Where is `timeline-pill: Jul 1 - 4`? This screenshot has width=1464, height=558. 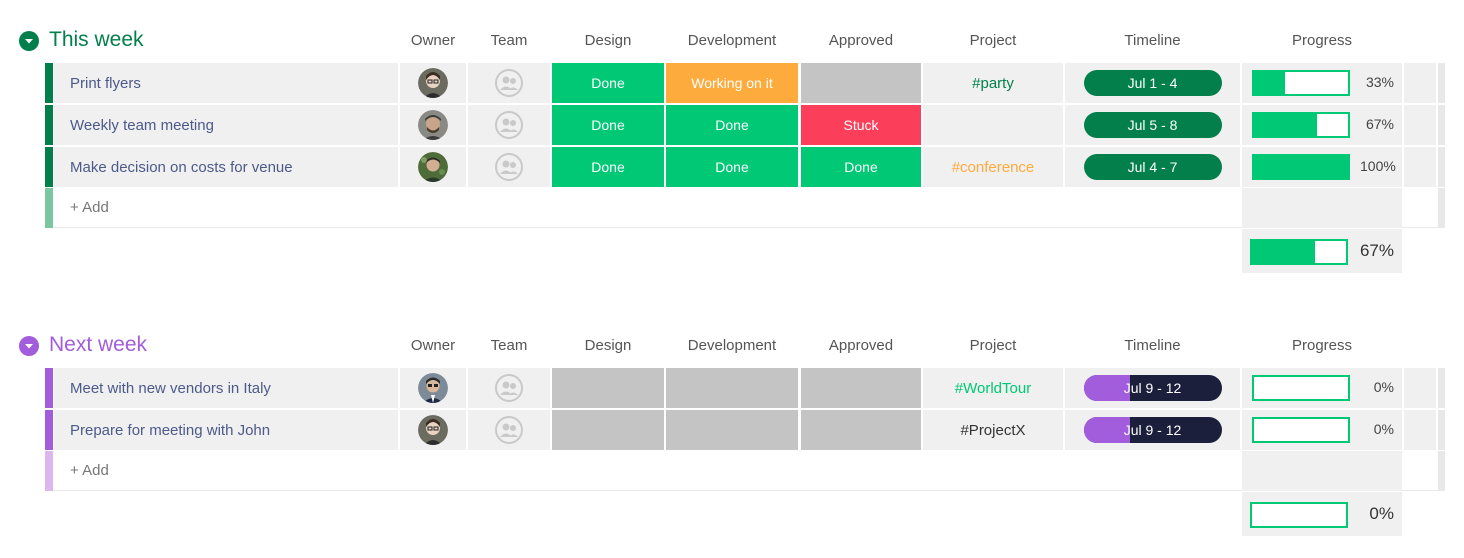
timeline-pill: Jul 1 - 4 is located at coordinates (1152, 83).